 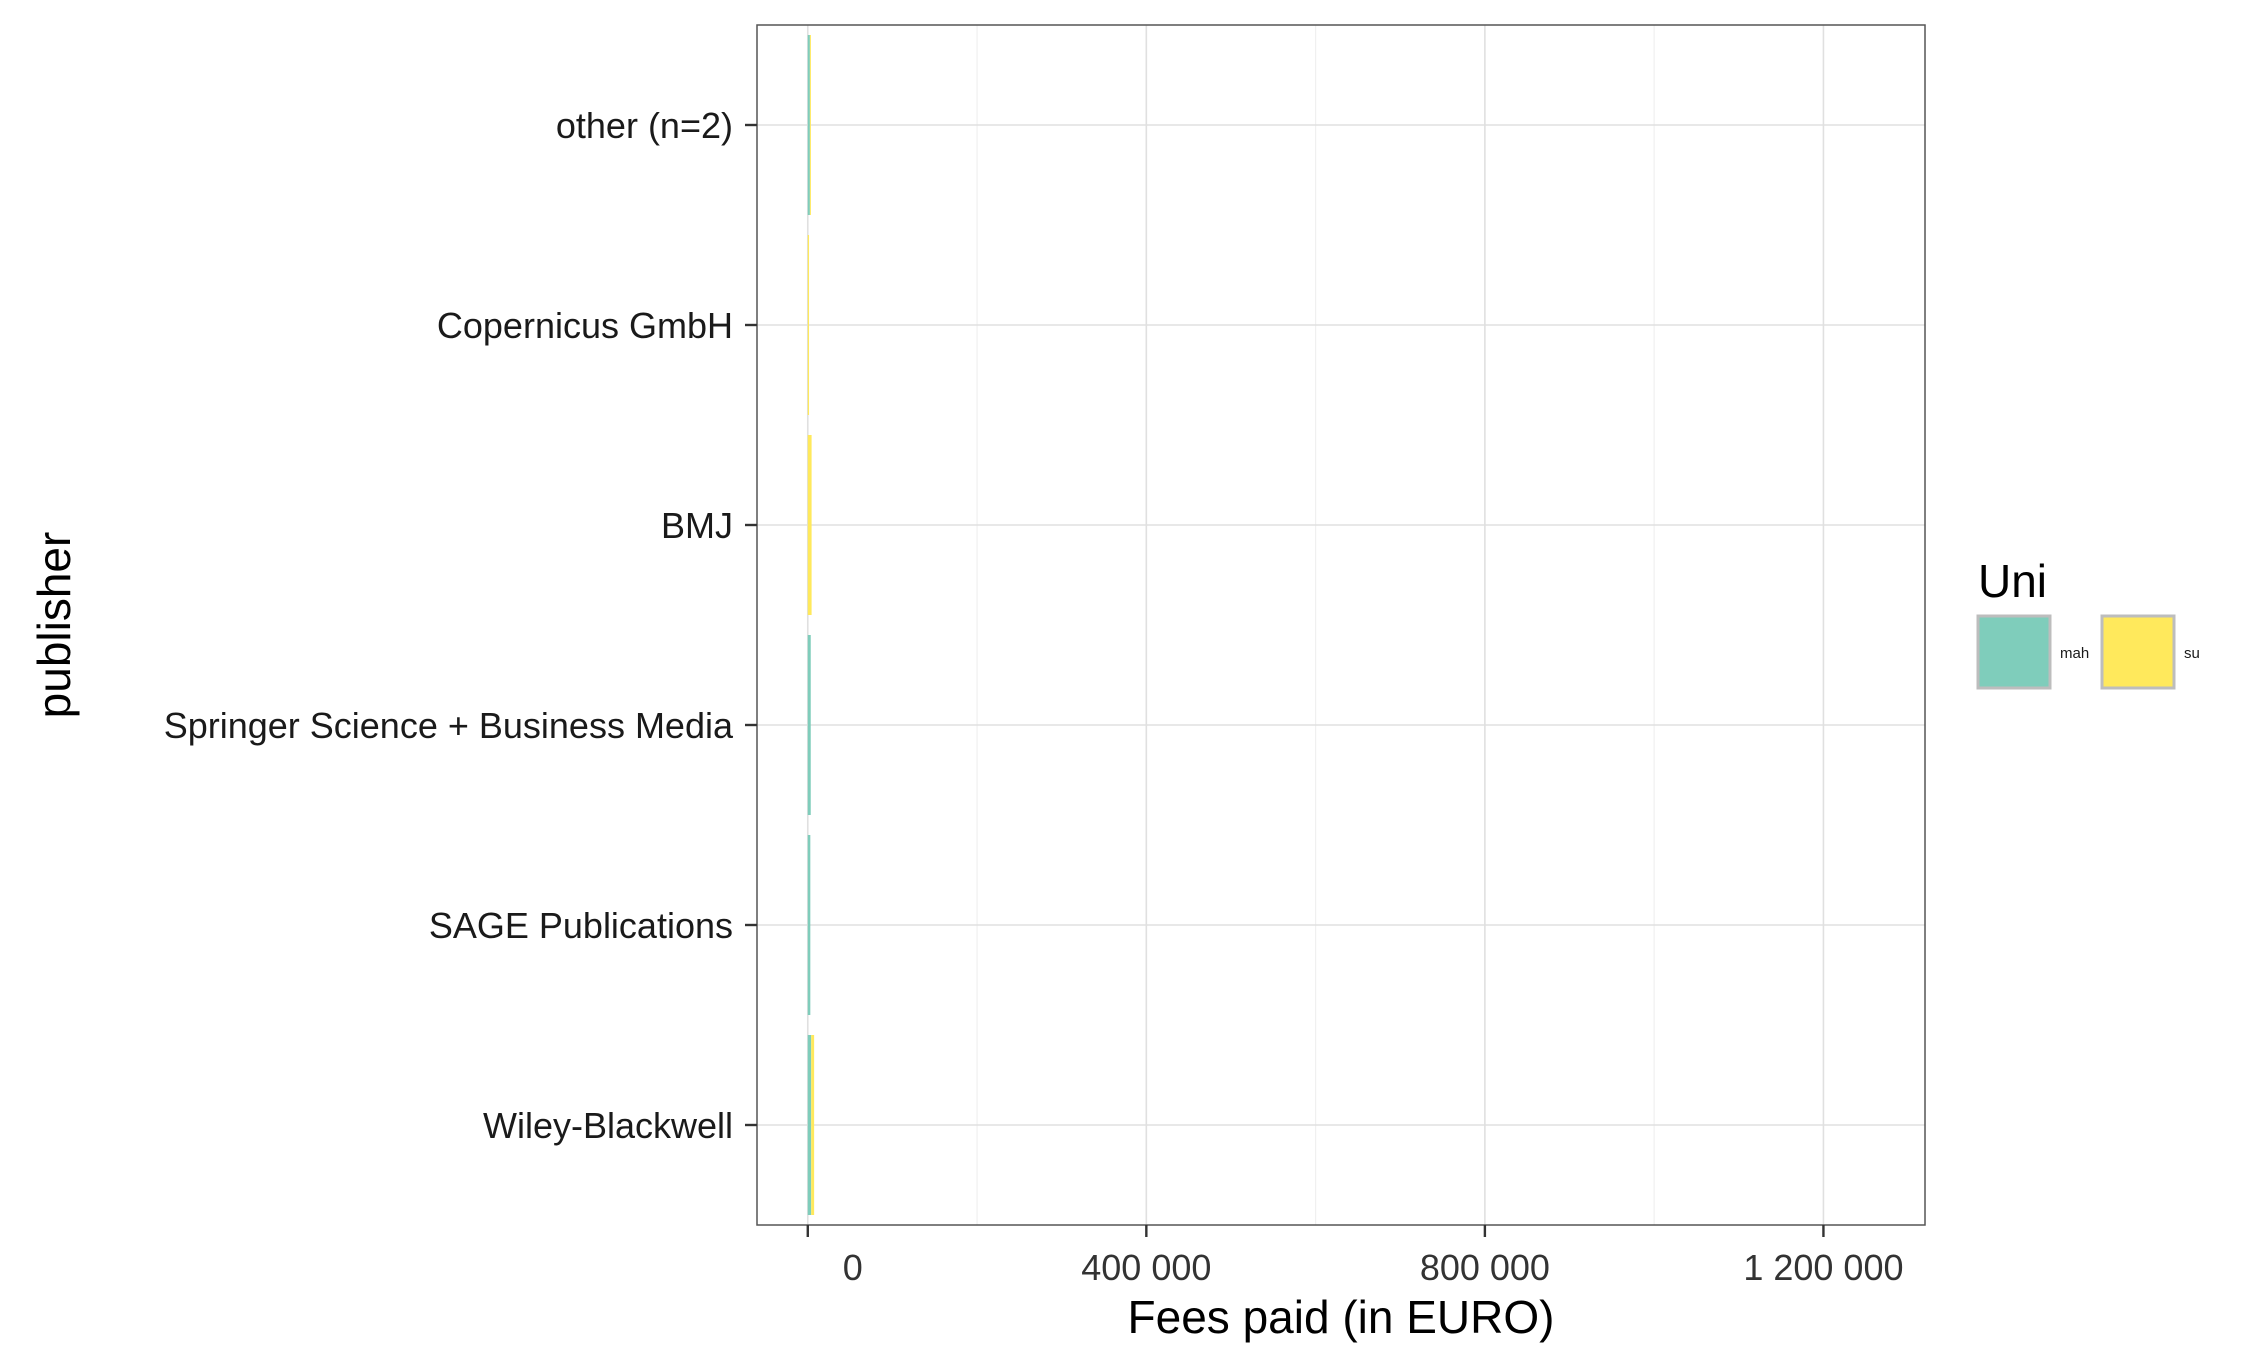 I want to click on x-tick-label: 1 200 000, so click(x=1823, y=1267).